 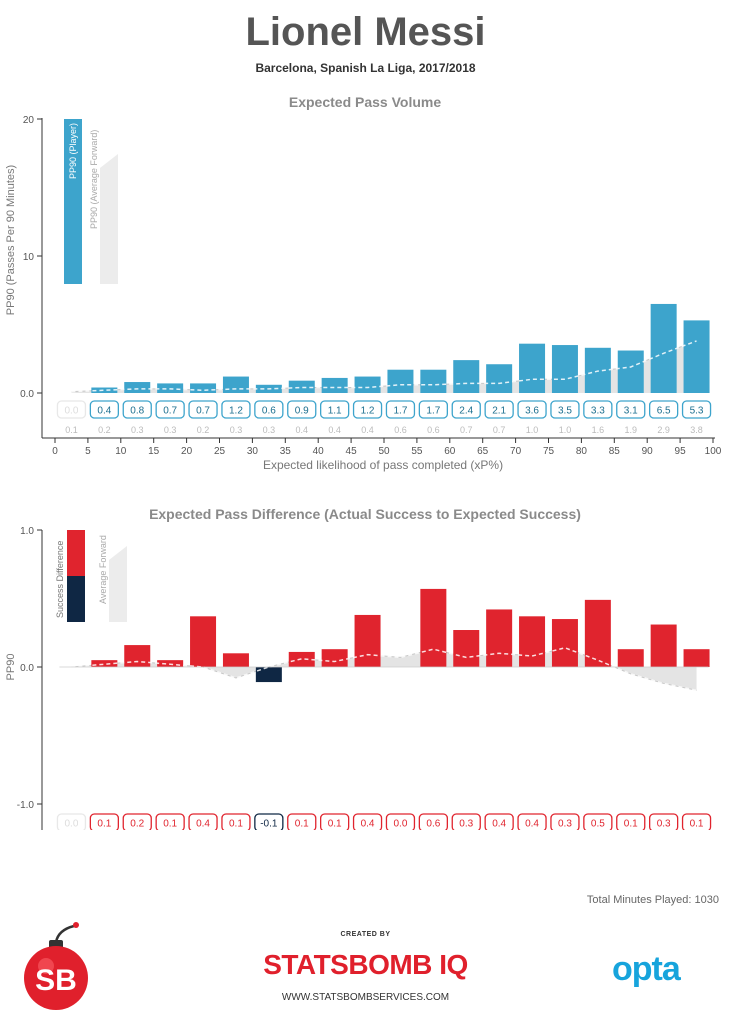 What do you see at coordinates (697, 411) in the screenshot?
I see `value-label: 5.3` at bounding box center [697, 411].